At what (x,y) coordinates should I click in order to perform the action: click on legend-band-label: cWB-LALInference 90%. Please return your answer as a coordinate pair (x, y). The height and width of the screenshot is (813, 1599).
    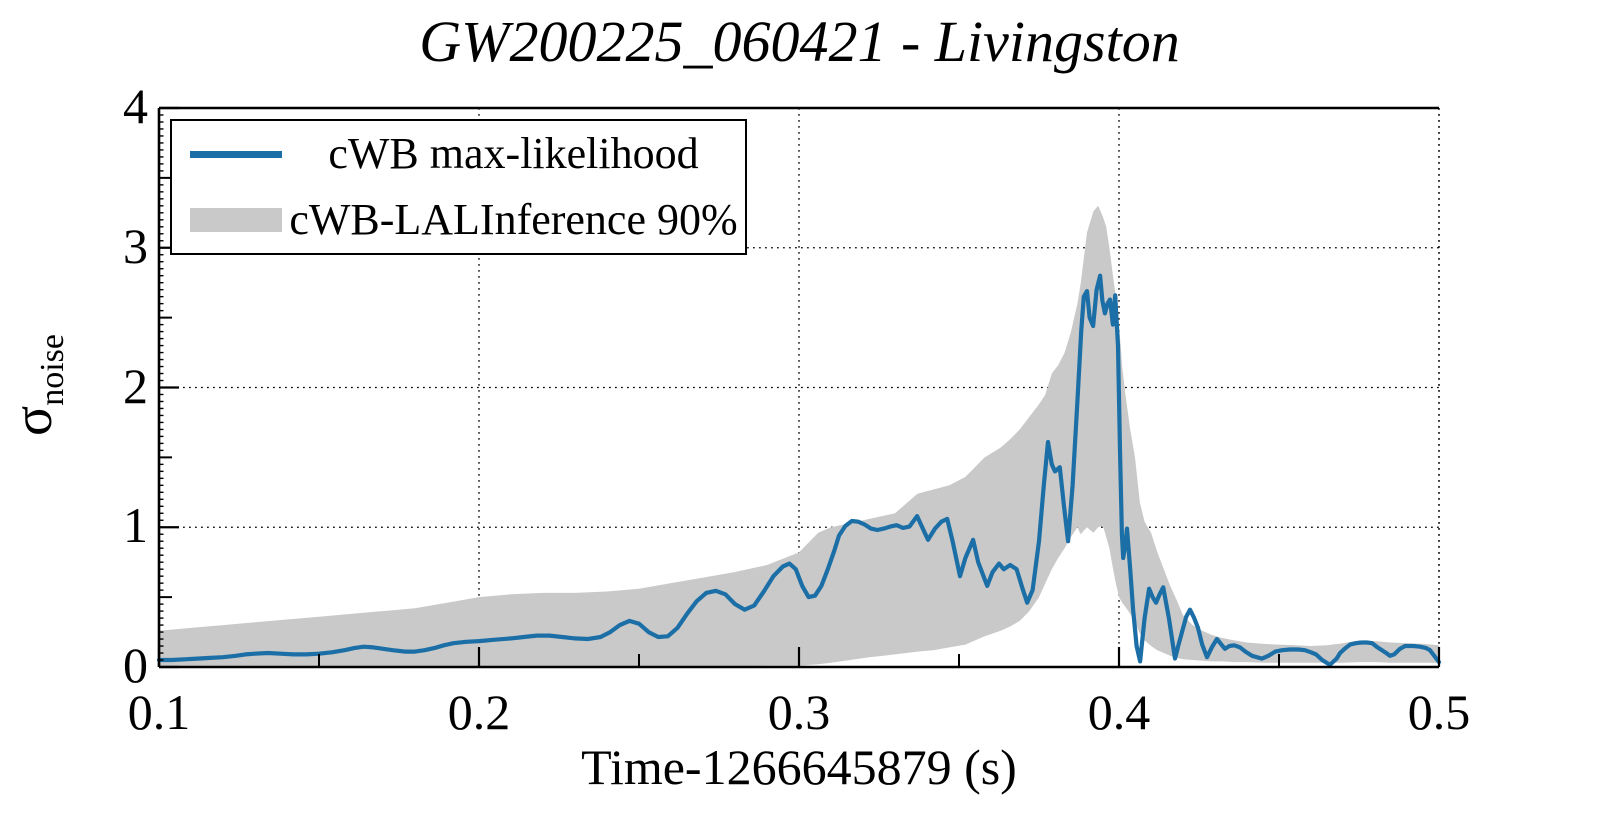
    Looking at the image, I should click on (513, 219).